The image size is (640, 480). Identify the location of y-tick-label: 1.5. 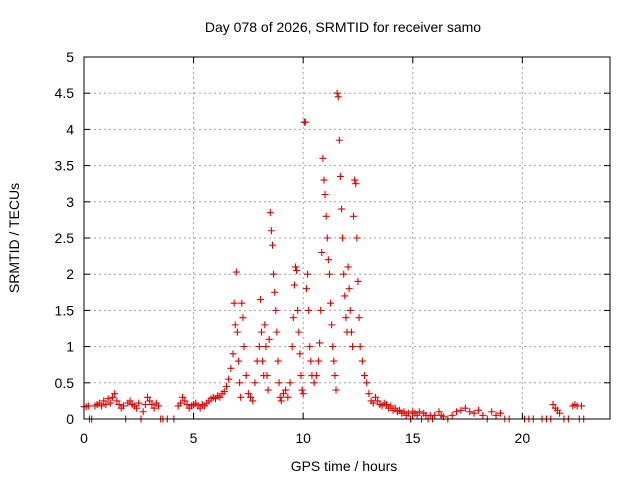
(65, 310).